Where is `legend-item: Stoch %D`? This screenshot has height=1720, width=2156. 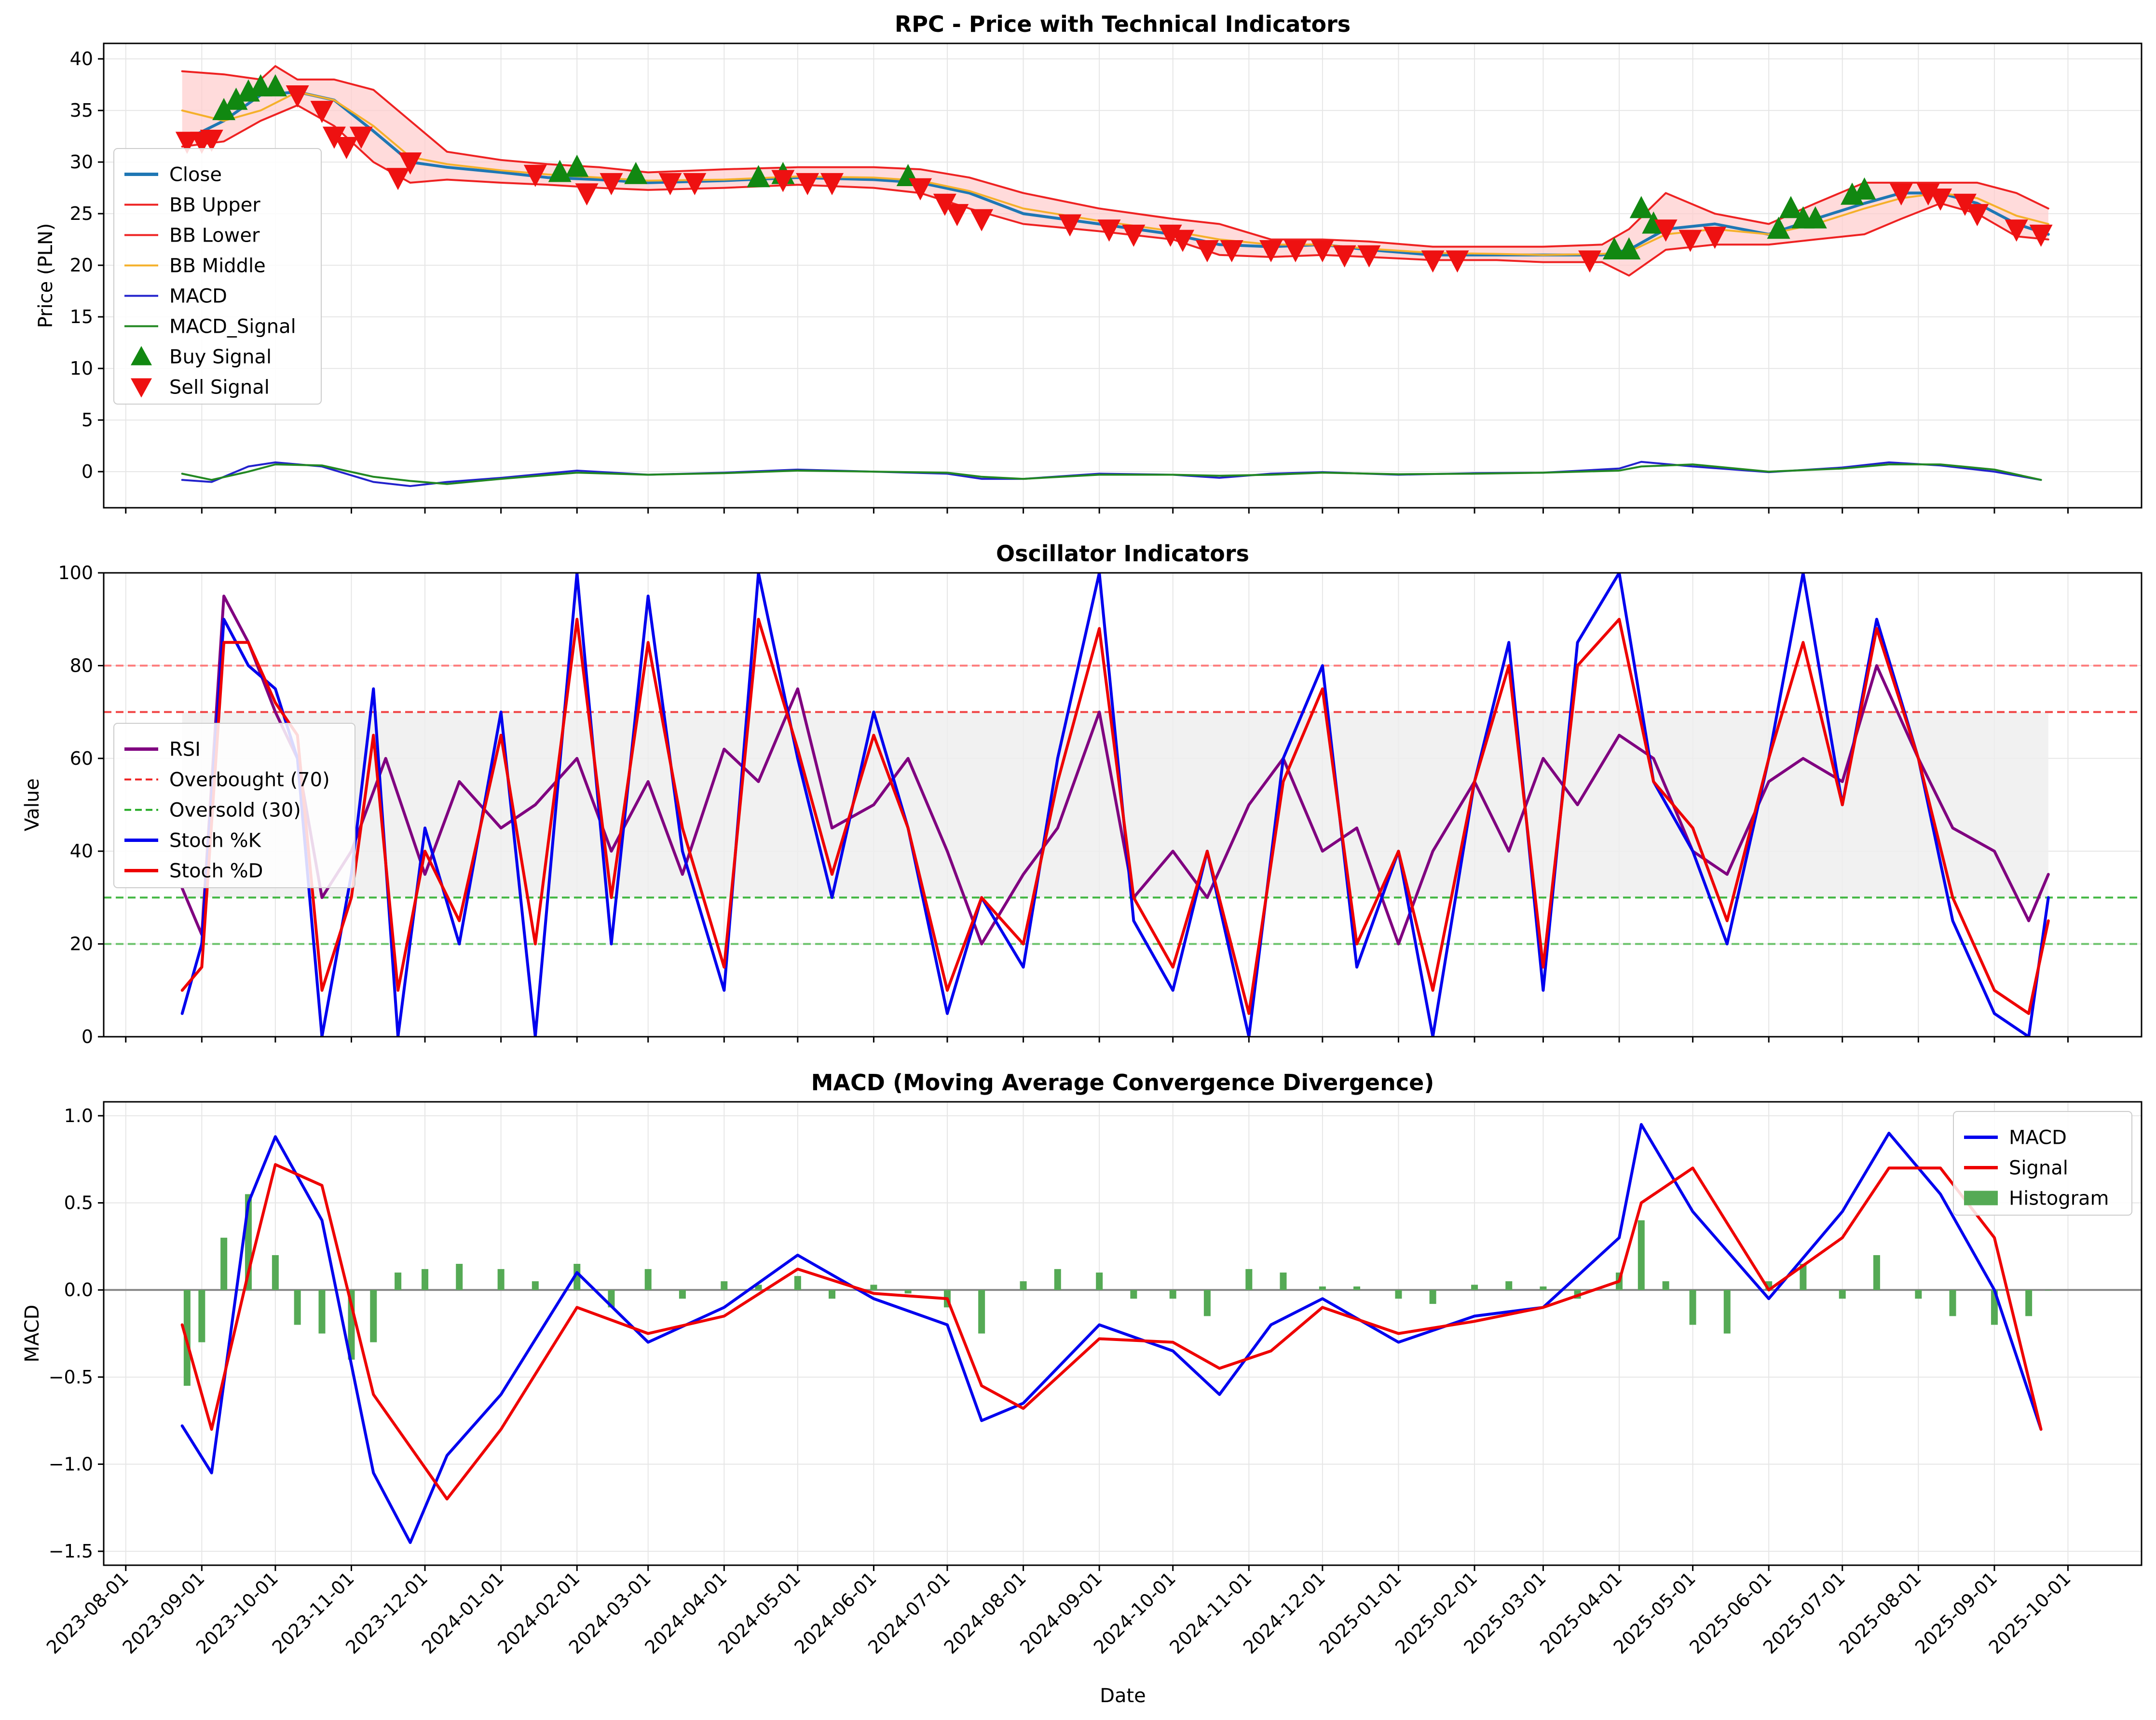 legend-item: Stoch %D is located at coordinates (193, 871).